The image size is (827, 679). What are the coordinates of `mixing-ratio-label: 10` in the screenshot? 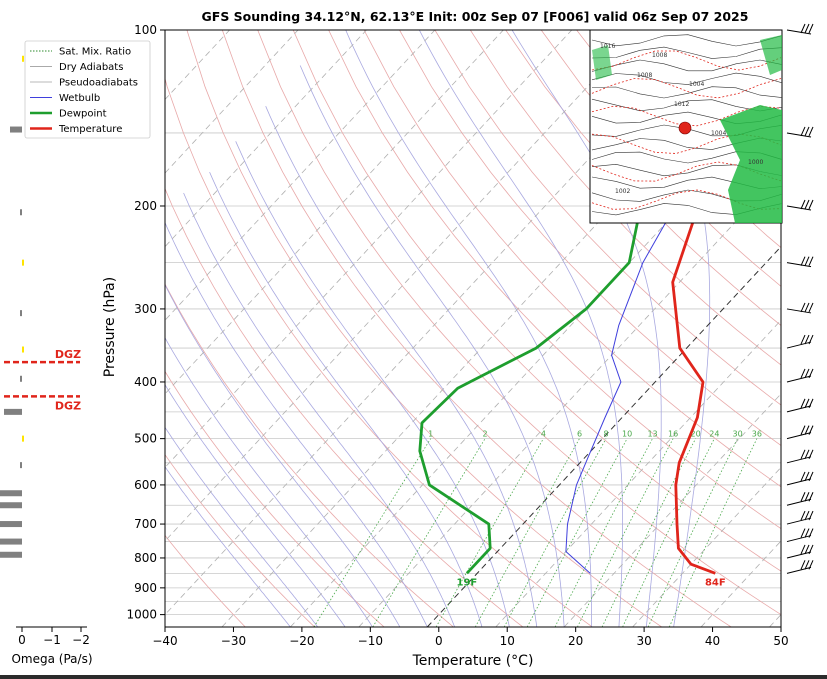 It's located at (627, 434).